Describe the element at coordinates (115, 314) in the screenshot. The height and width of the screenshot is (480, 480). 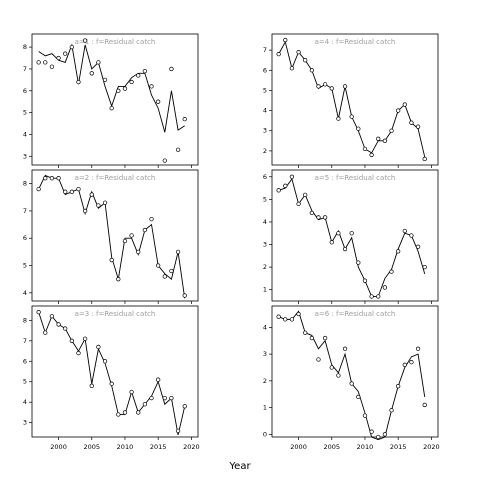
I see `panel-strip-label: a=3 : f=Residual catch` at that location.